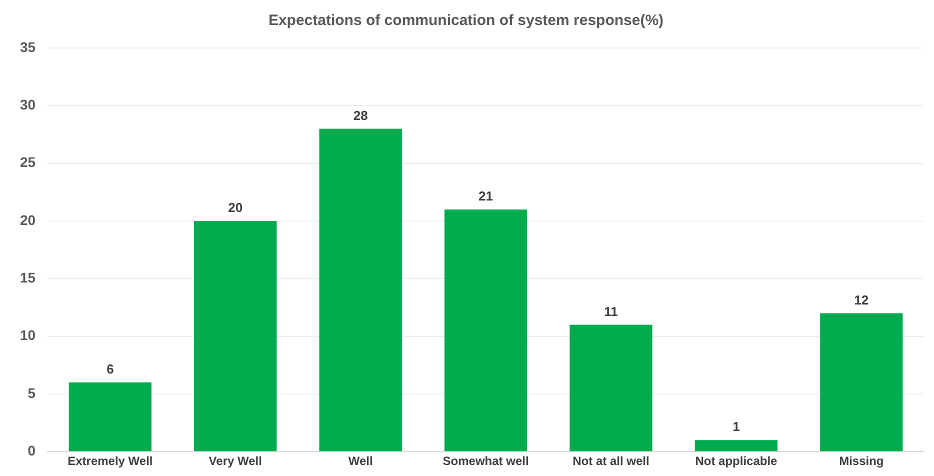  What do you see at coordinates (360, 461) in the screenshot?
I see `x-tick-label: Well` at bounding box center [360, 461].